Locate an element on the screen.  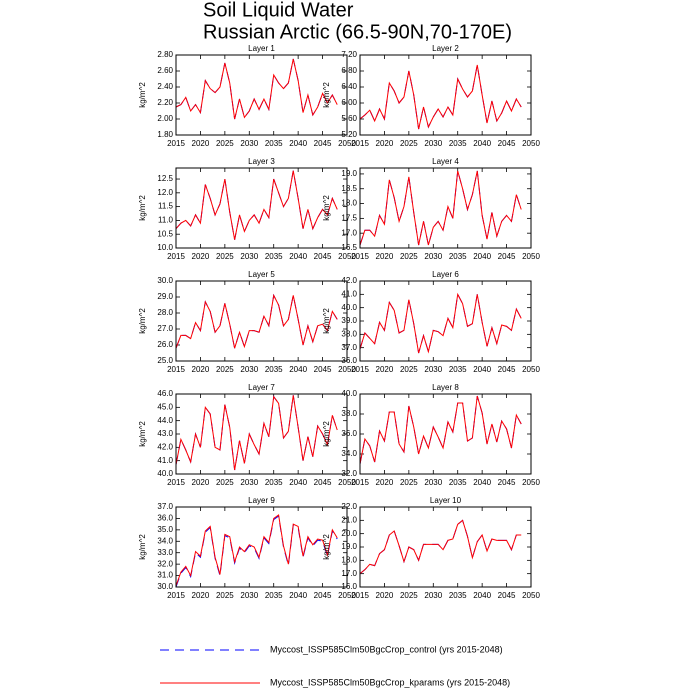
y-tick-label: 6.40 is located at coordinates (349, 86).